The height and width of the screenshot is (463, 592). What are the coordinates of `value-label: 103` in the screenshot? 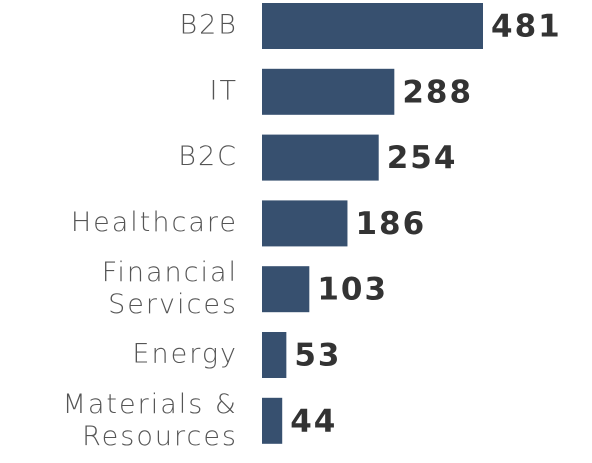 It's located at (352, 290).